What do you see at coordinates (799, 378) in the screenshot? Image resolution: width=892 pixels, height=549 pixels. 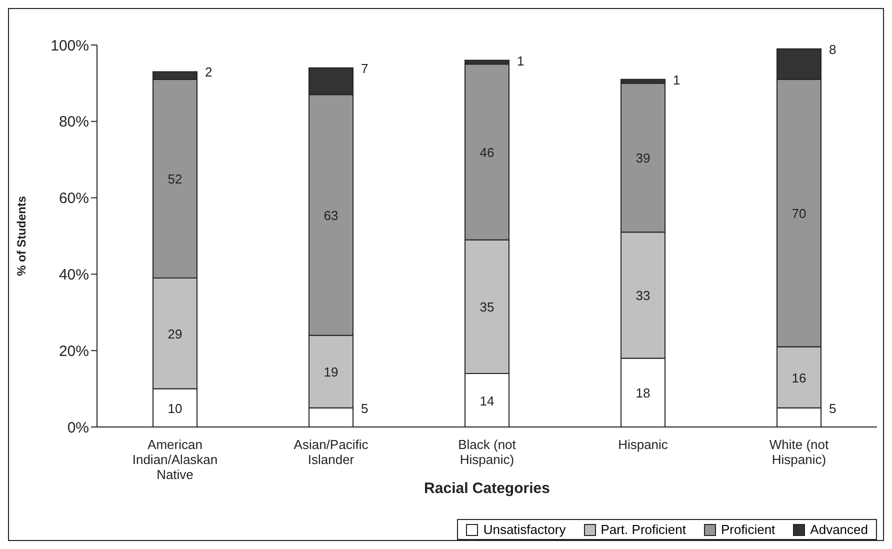 I see `data-label: 16` at bounding box center [799, 378].